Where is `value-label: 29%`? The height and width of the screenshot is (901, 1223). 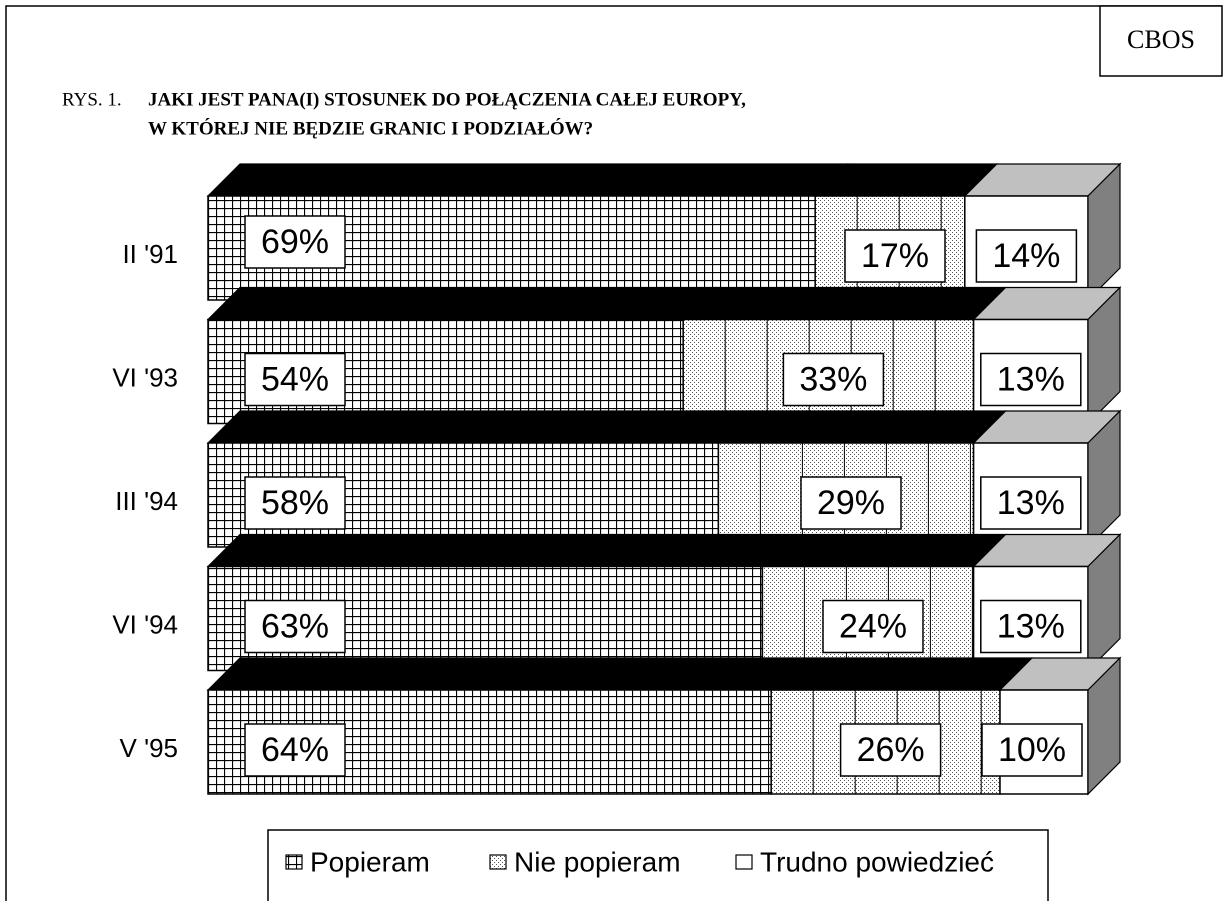
value-label: 29% is located at coordinates (851, 503).